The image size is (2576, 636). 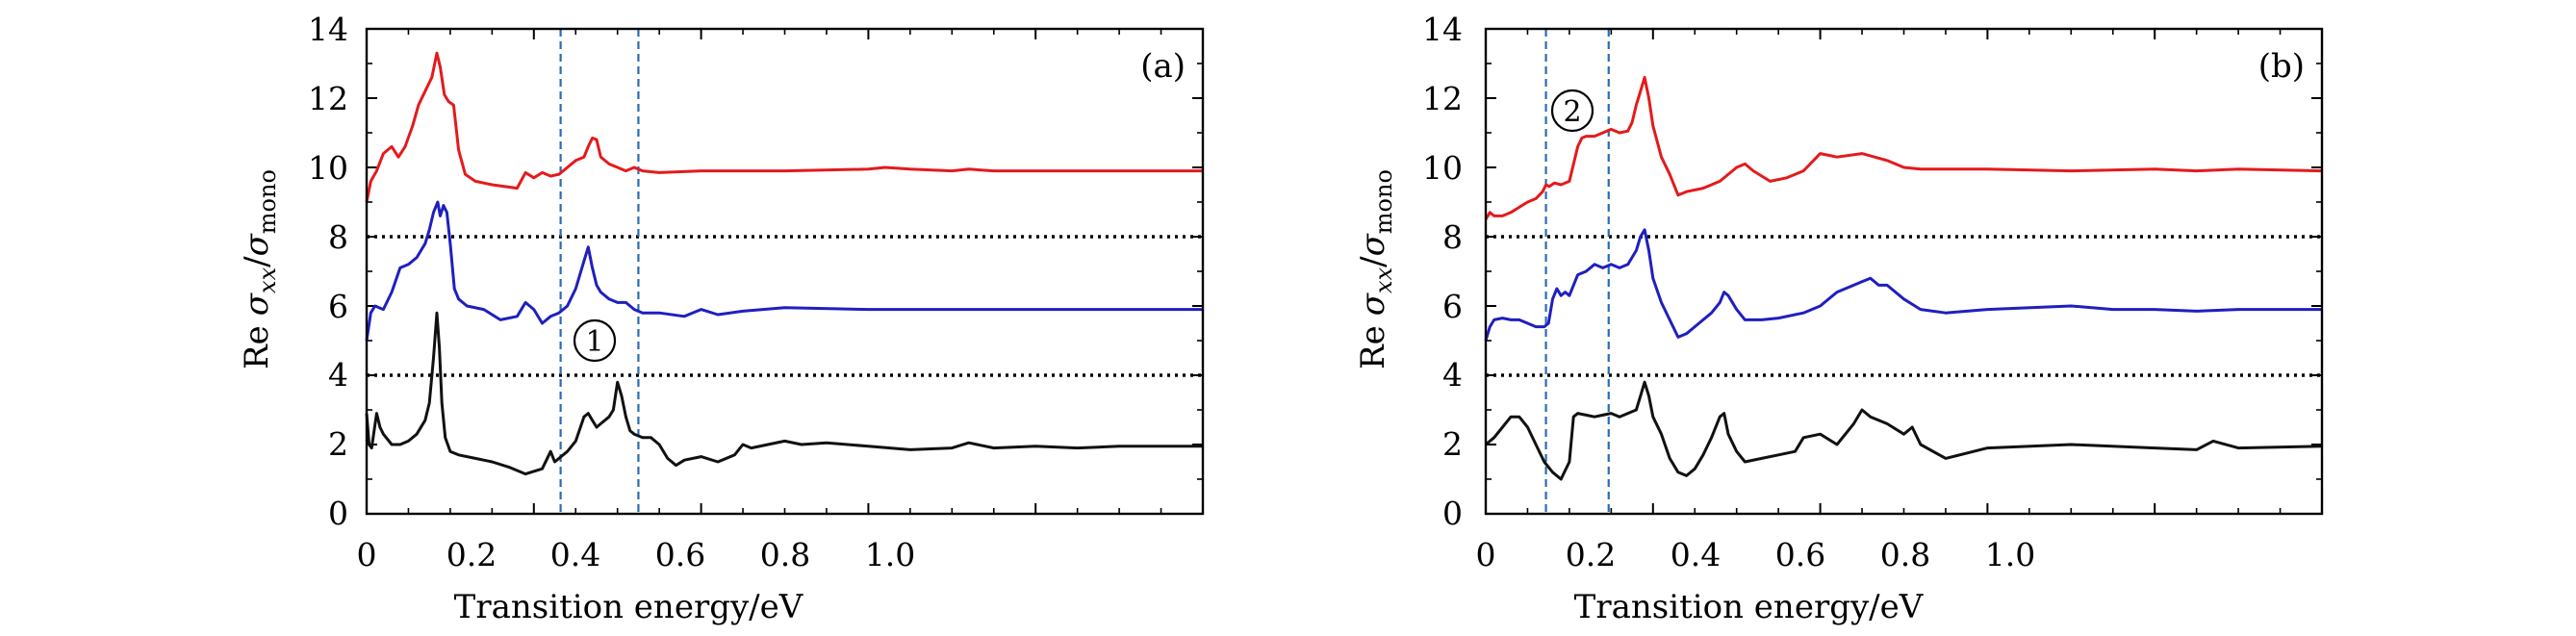 I want to click on x-tick-labels-a: 0 0.2 0.4 0.6 0.8 1.0, so click(x=636, y=554).